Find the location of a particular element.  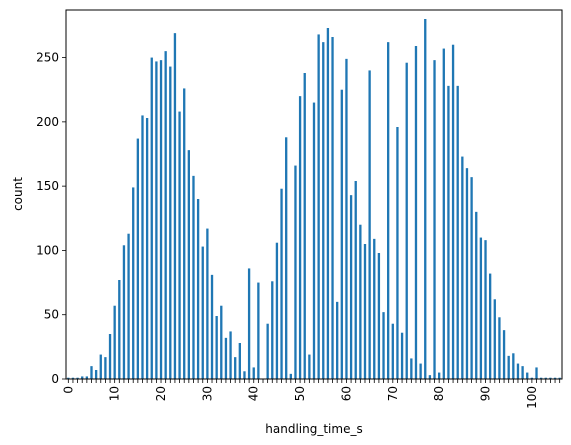

x-tick-label: 0 is located at coordinates (68, 390).